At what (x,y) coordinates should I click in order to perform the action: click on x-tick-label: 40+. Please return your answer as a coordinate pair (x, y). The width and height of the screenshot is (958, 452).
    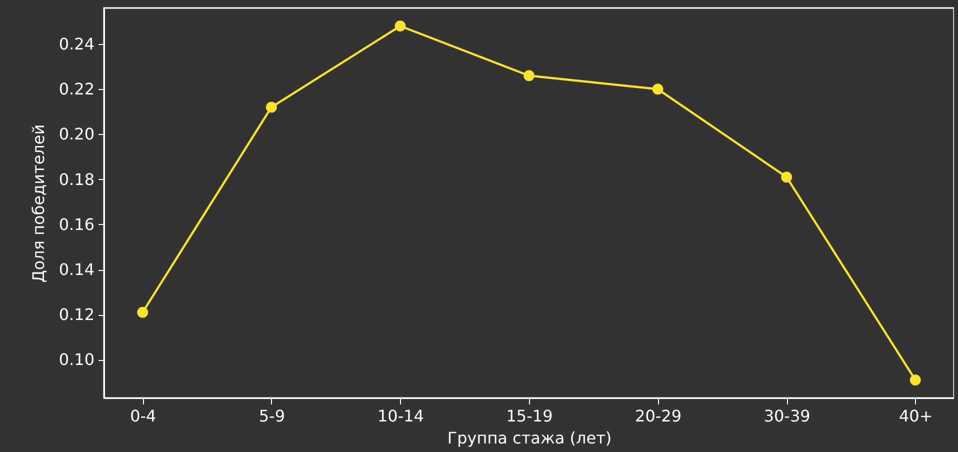
    Looking at the image, I should click on (915, 416).